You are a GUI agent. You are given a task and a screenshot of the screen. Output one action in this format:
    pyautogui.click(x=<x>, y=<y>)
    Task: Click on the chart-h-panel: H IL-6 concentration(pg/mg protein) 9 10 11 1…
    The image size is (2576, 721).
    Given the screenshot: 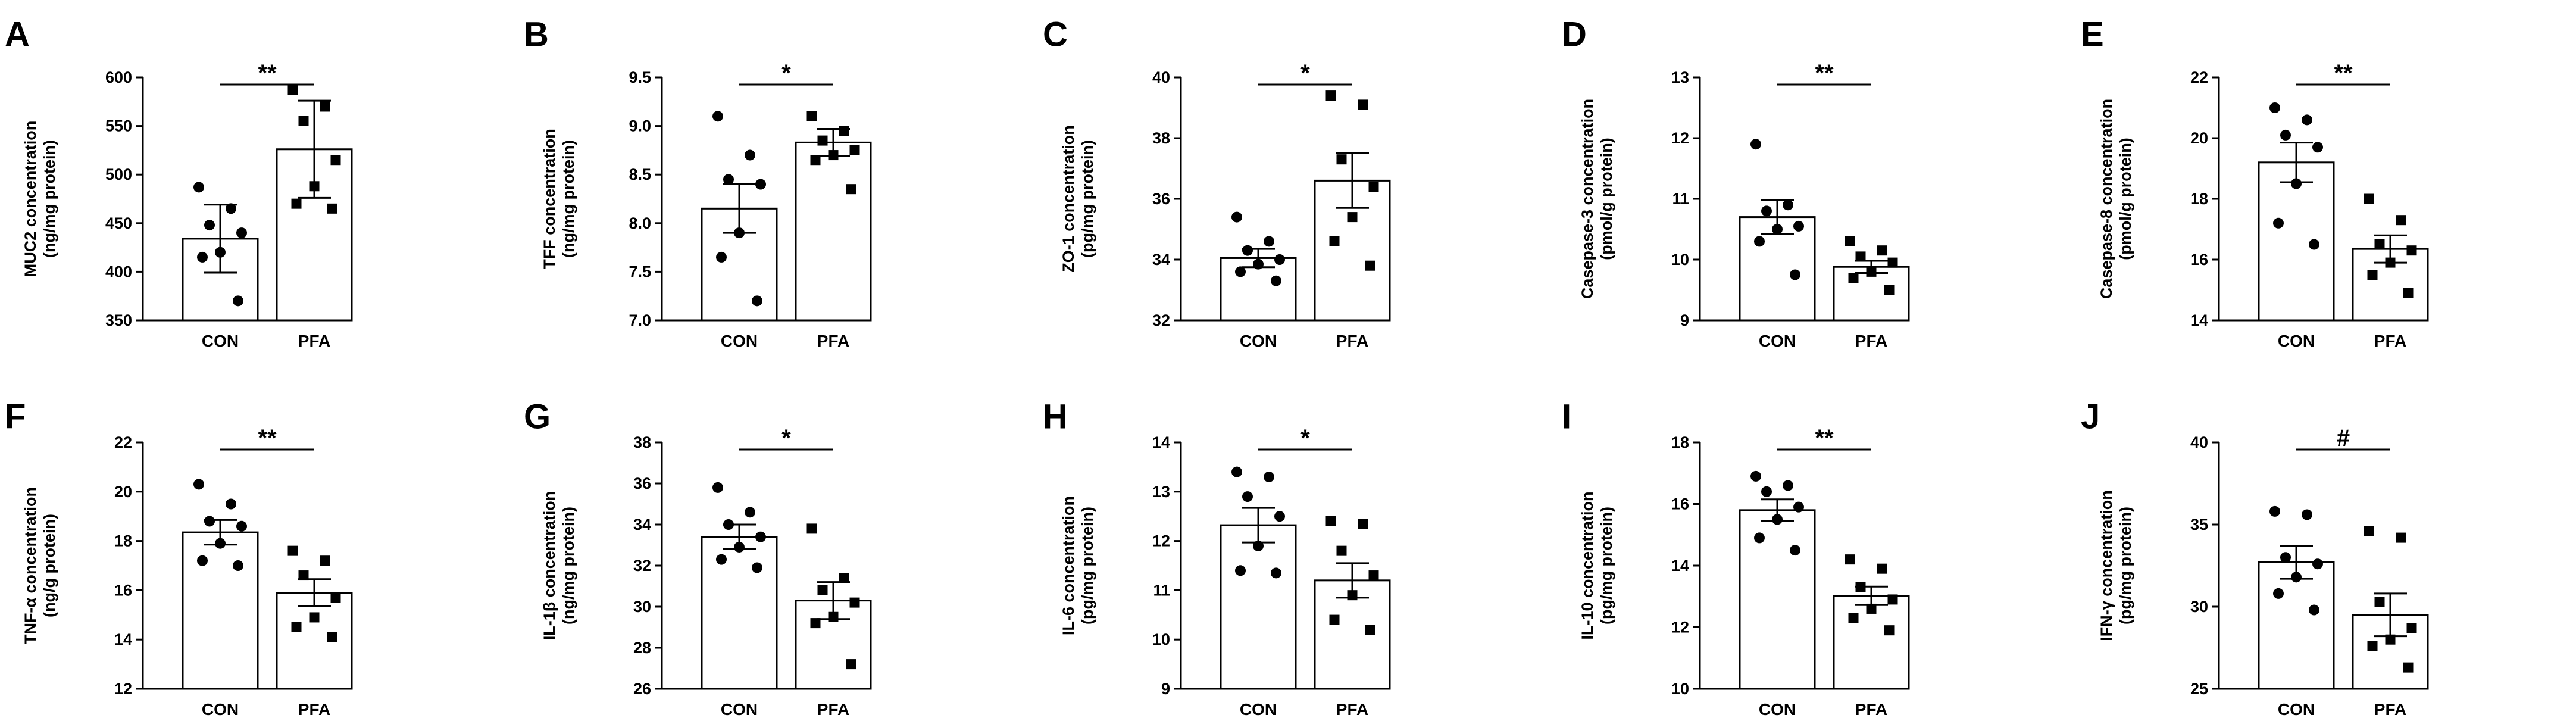 What is the action you would take?
    pyautogui.click(x=1217, y=558)
    